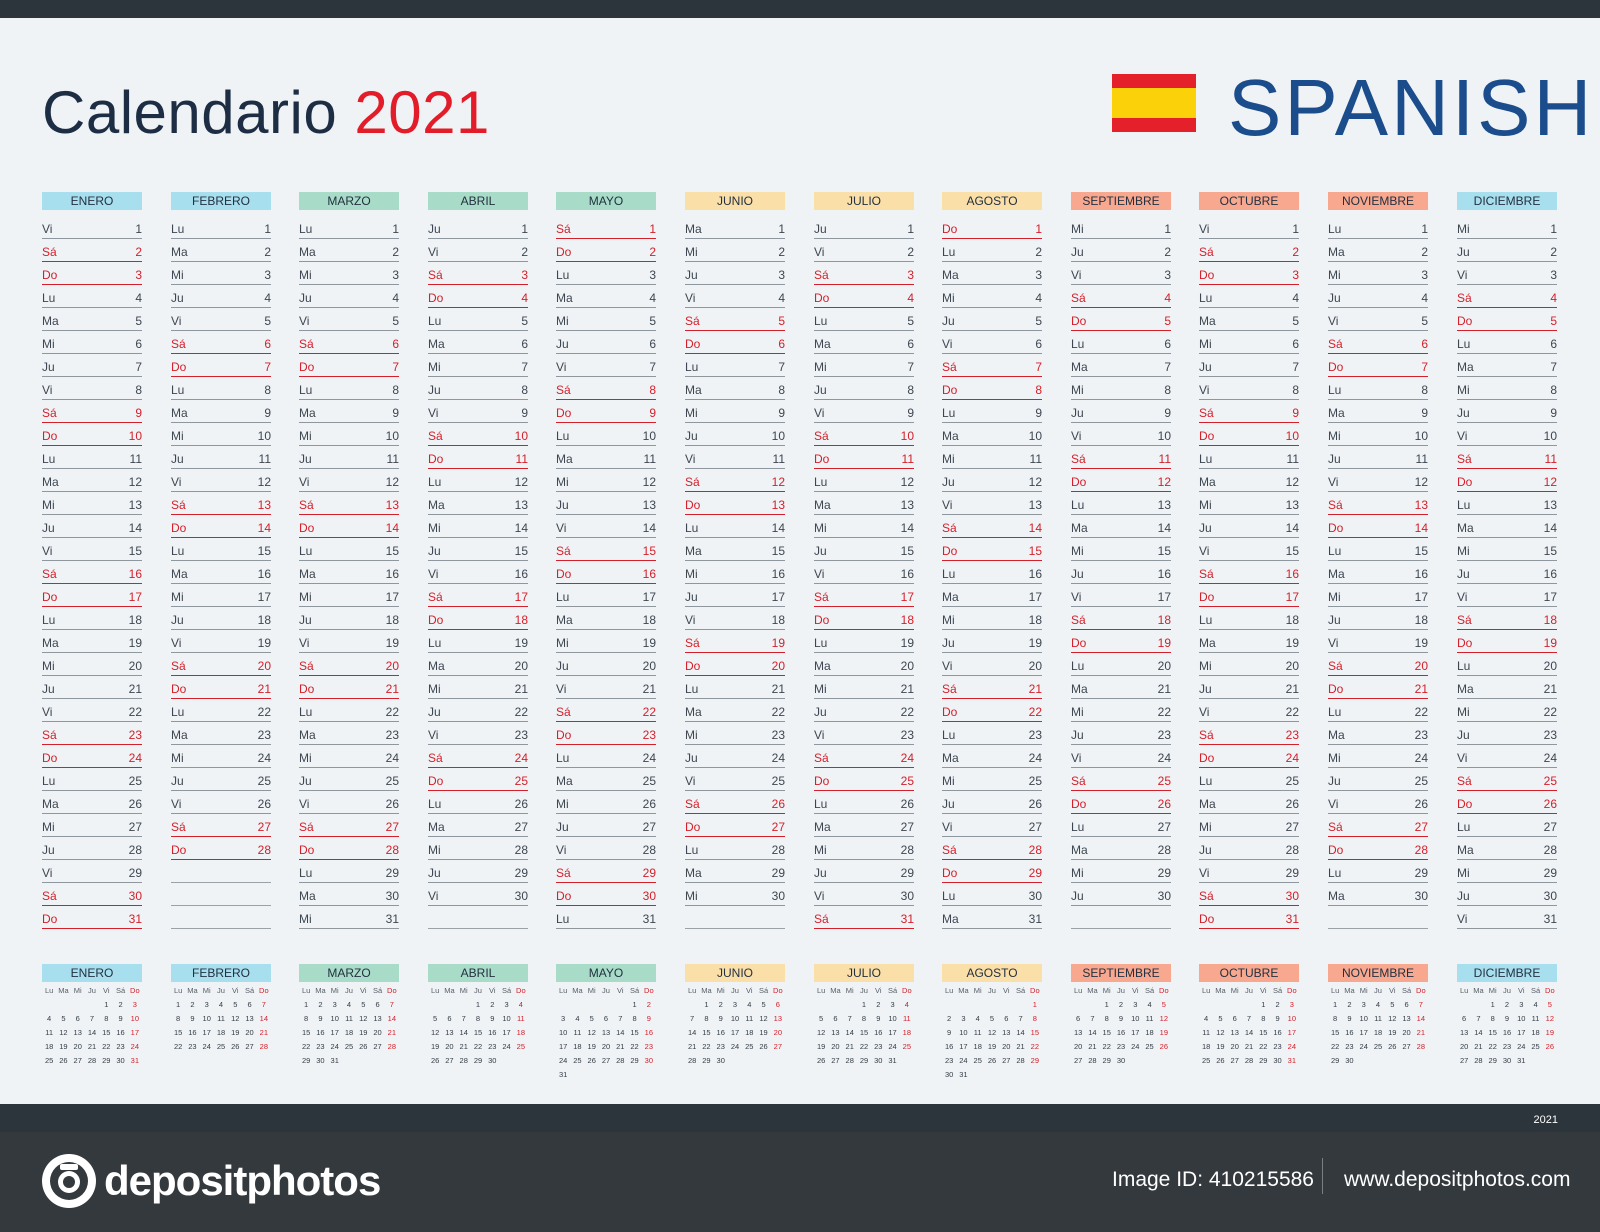  I want to click on mini-day: 2, so click(1121, 1004).